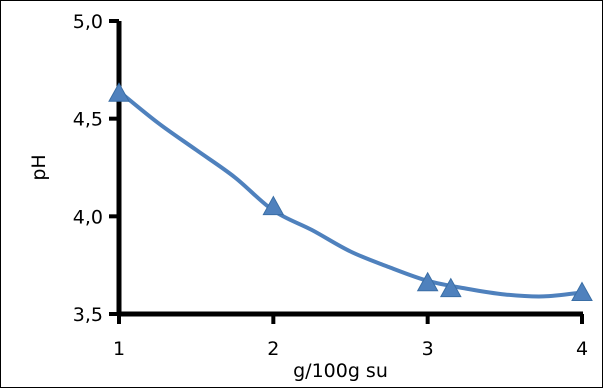 The height and width of the screenshot is (388, 603). Describe the element at coordinates (88, 217) in the screenshot. I see `y-tick-label: 4,0` at that location.